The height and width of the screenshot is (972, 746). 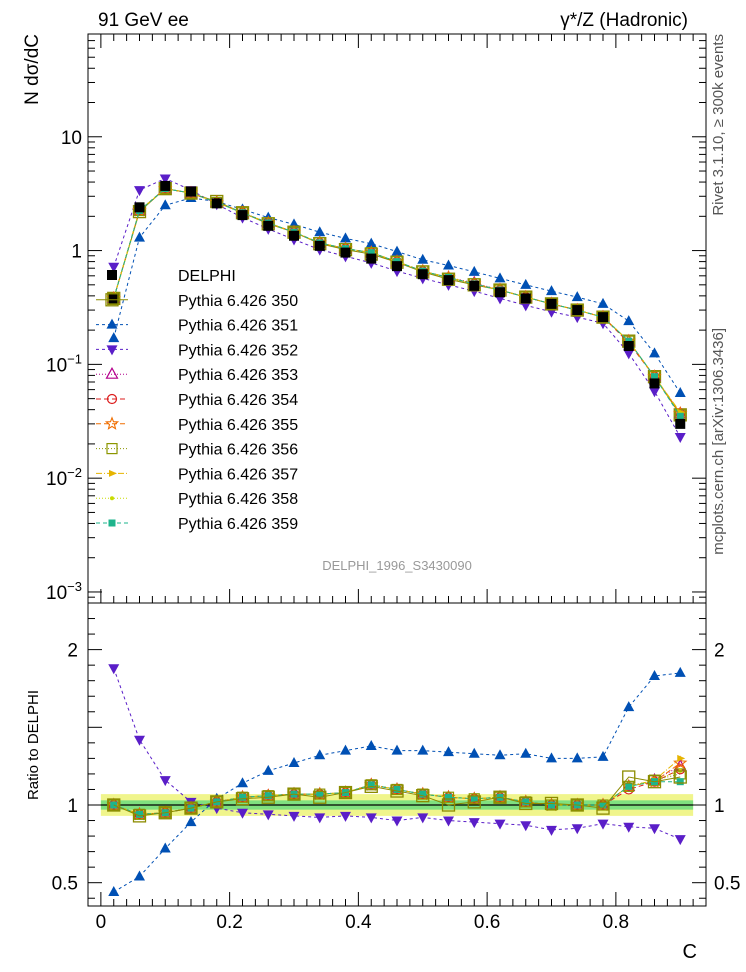 I want to click on legend-label-pythia-6-426-359: Pythia 6.426 359, so click(x=238, y=524).